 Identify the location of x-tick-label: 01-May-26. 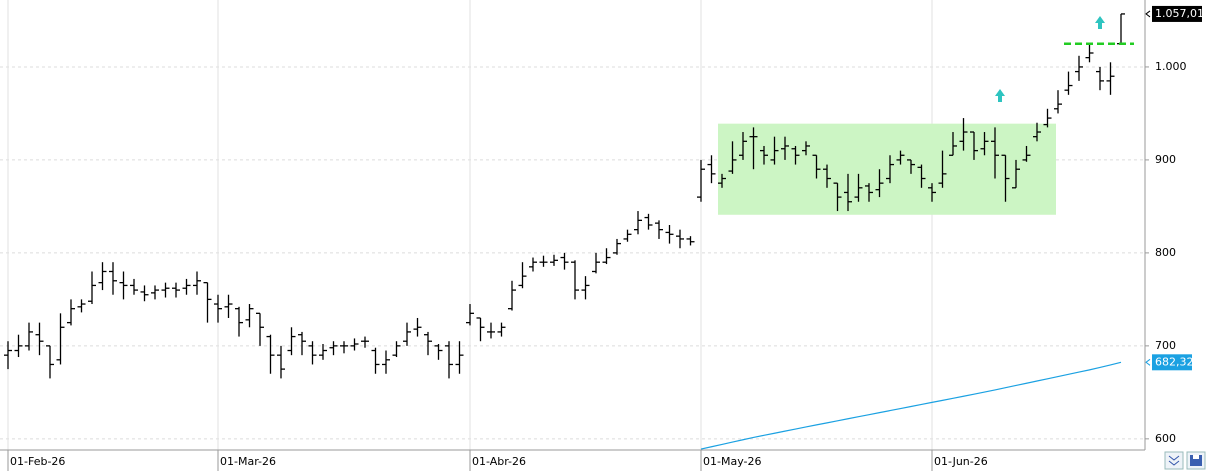
(732, 461).